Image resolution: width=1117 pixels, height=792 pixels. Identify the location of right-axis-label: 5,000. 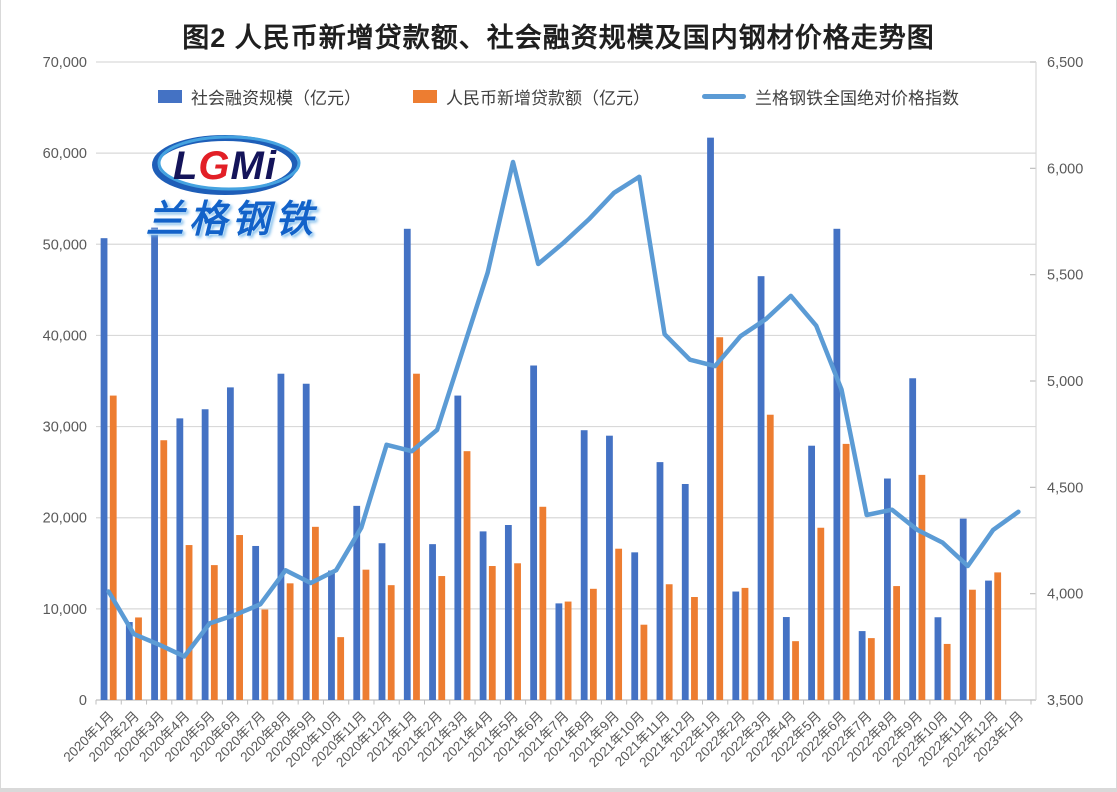
(1065, 382).